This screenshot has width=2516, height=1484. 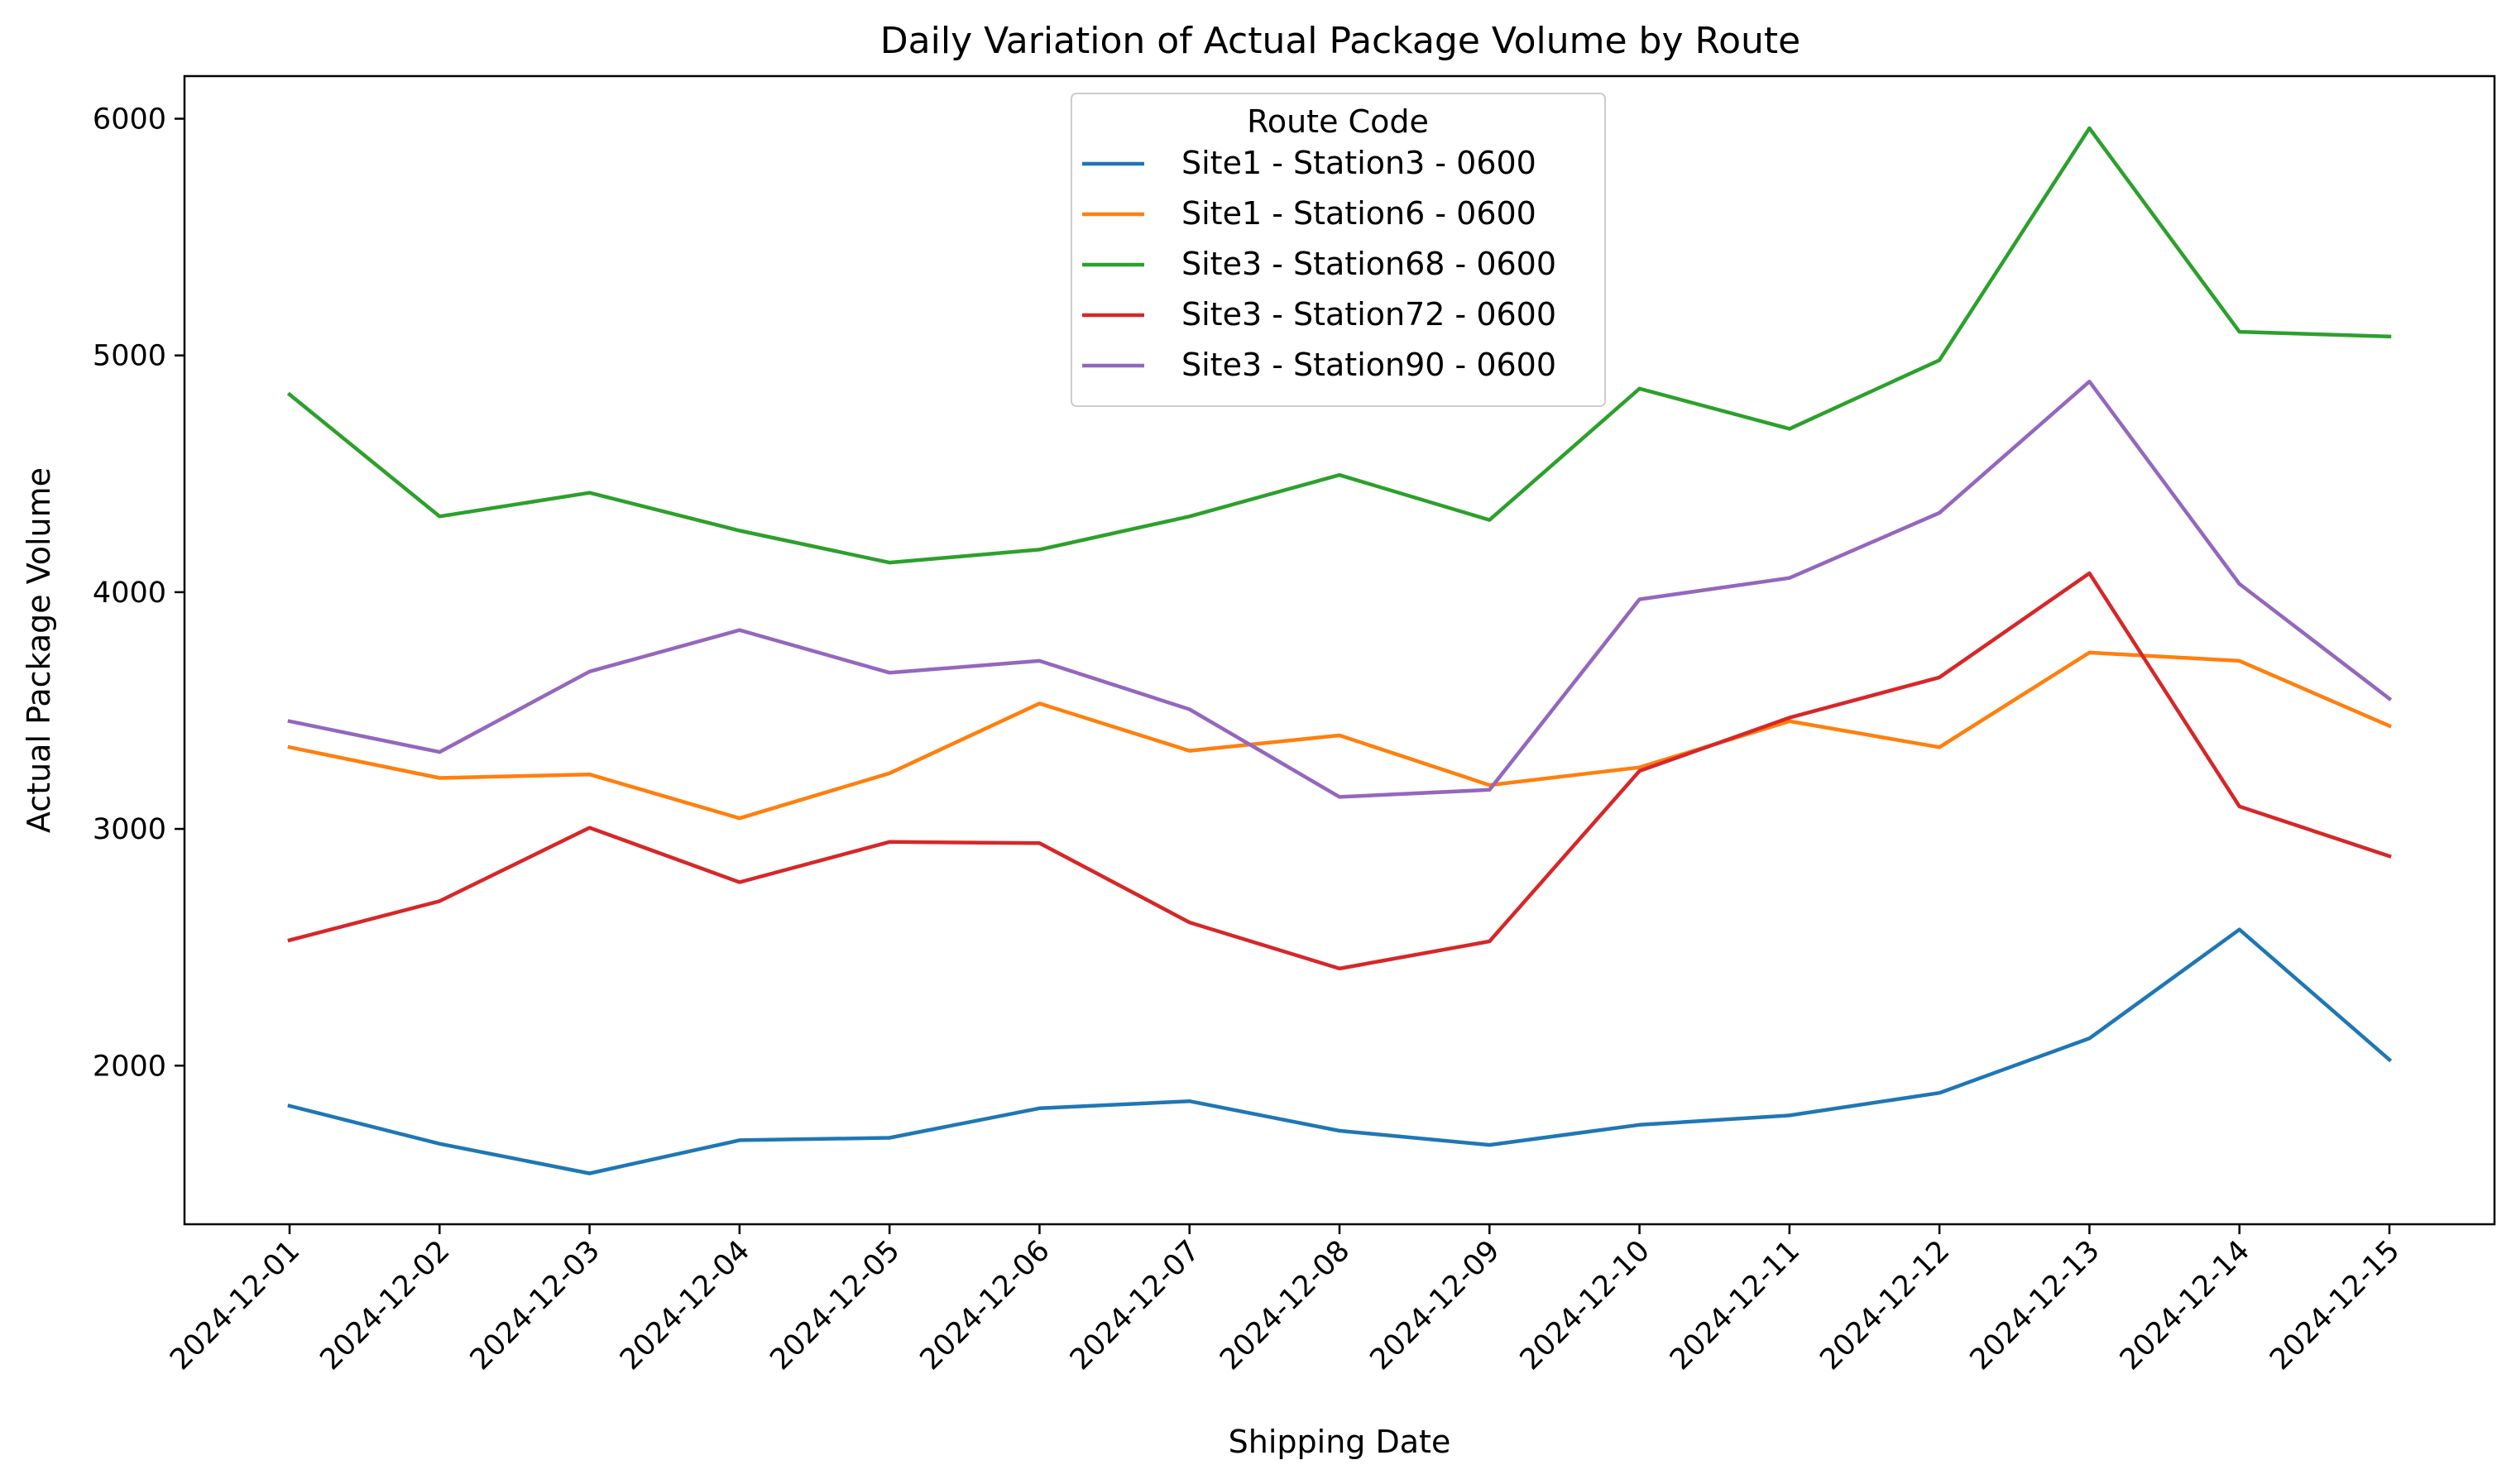 What do you see at coordinates (1368, 264) in the screenshot?
I see `legend-label: Site3 - Station68 - 0600` at bounding box center [1368, 264].